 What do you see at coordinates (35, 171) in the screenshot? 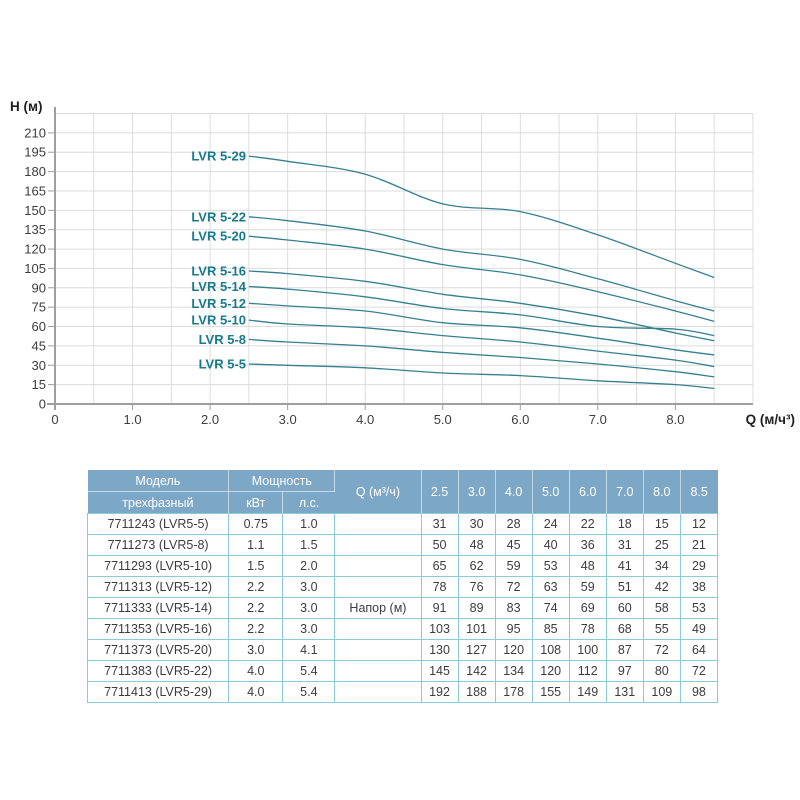
I see `y-tick-label: 180` at bounding box center [35, 171].